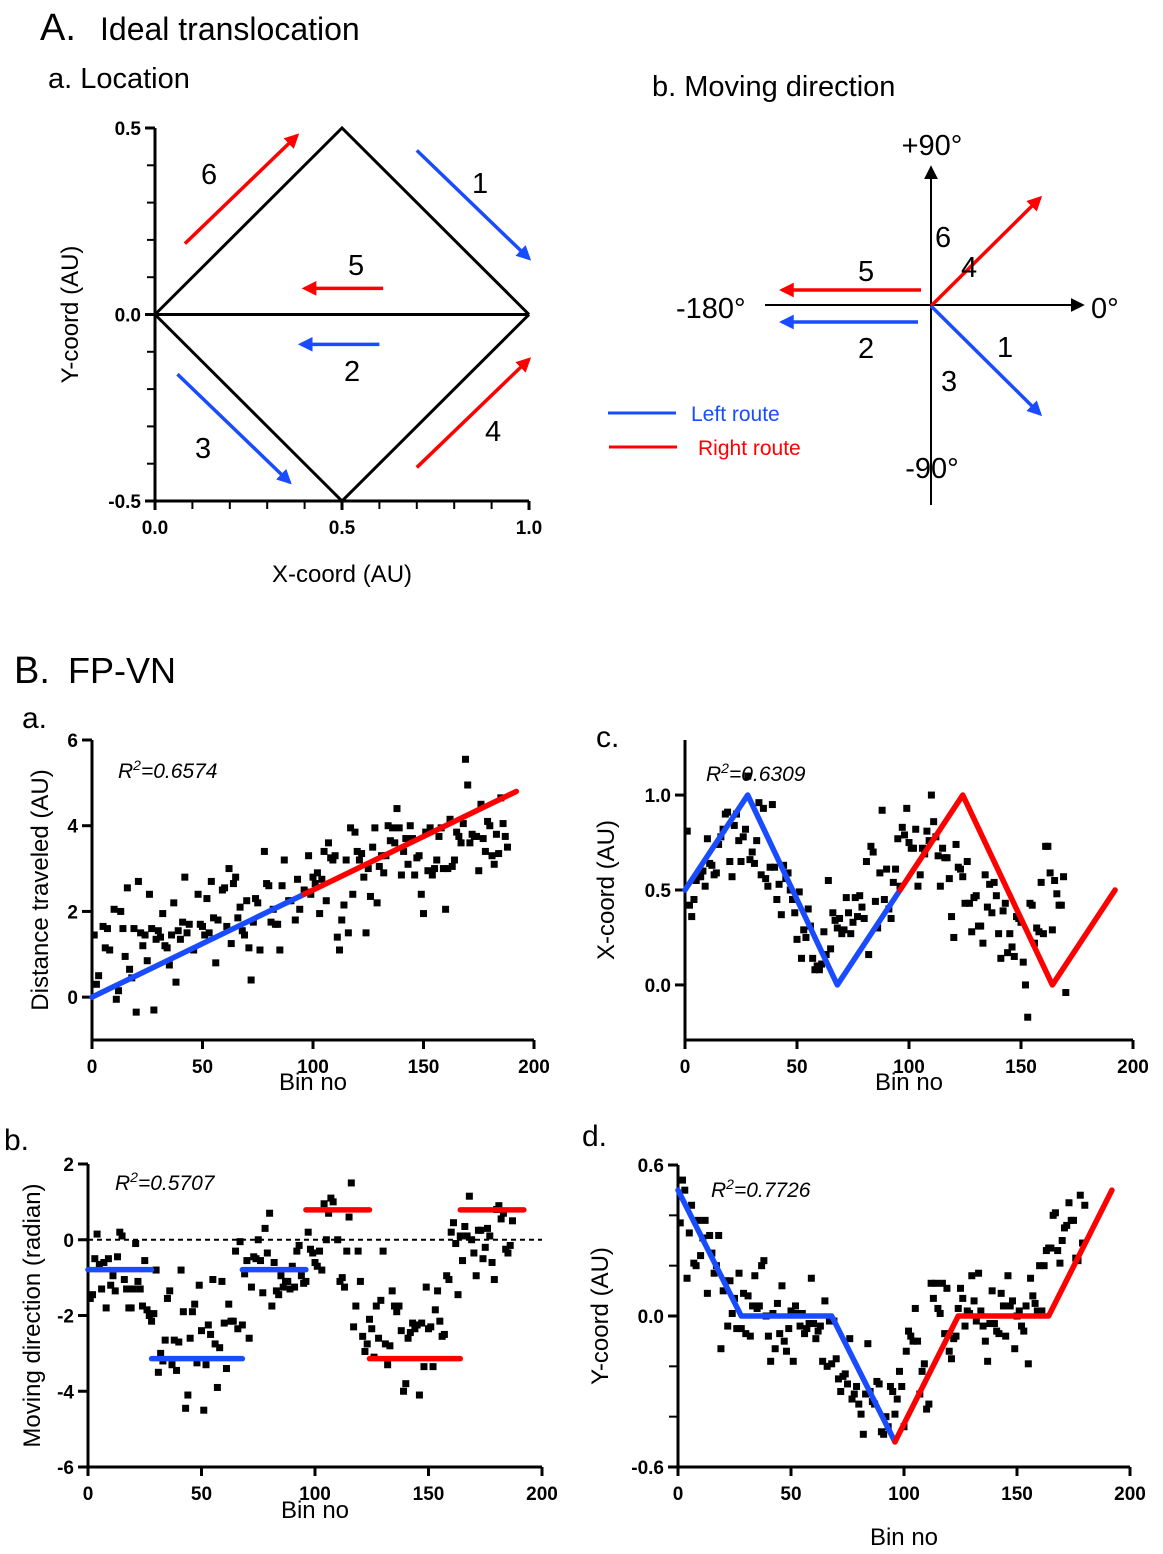 This screenshot has height=1554, width=1163. Describe the element at coordinates (607, 737) in the screenshot. I see `panel-b-c-label: c.` at that location.